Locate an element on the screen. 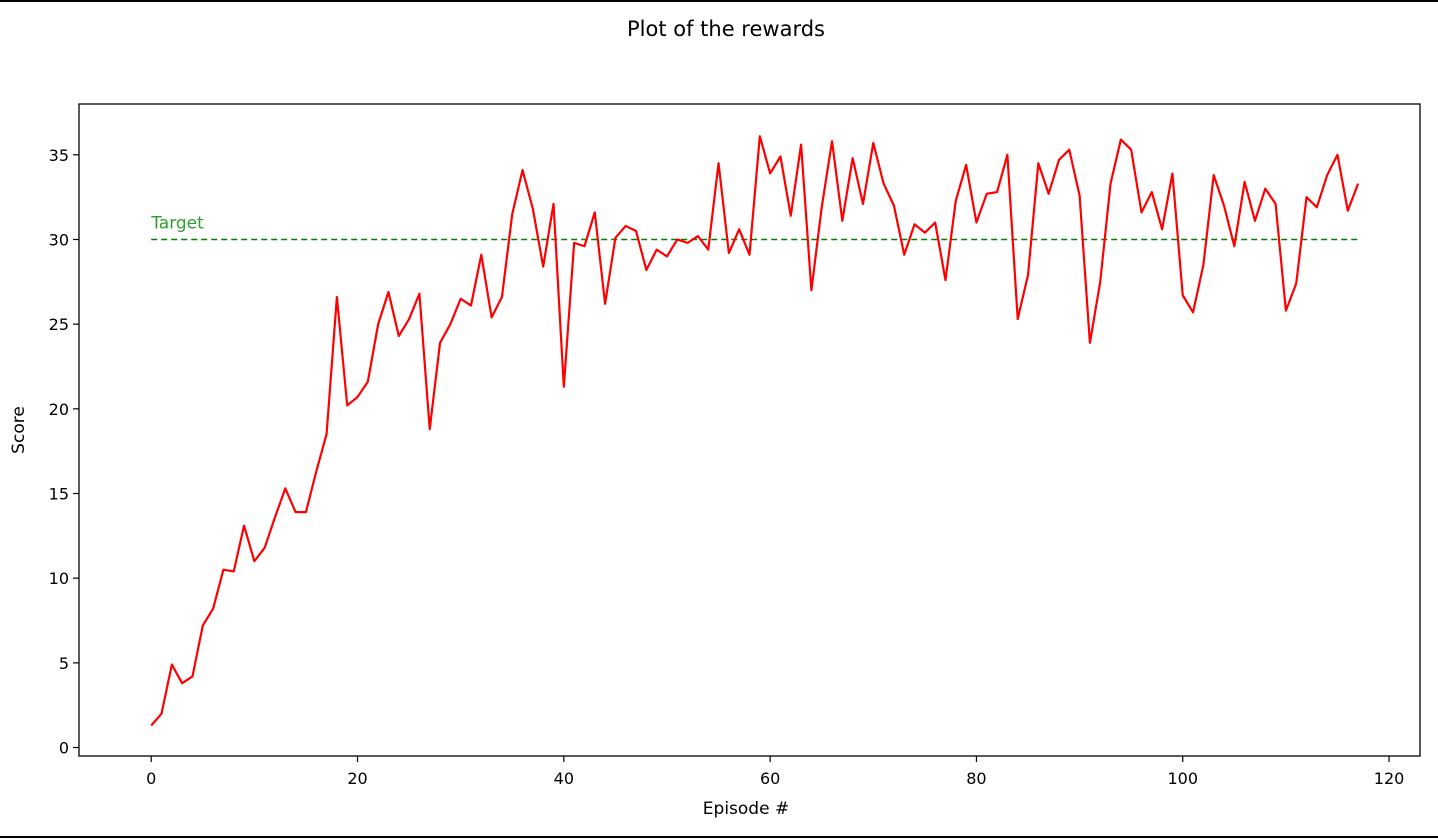 The width and height of the screenshot is (1438, 840). x-tick-label: 20 is located at coordinates (357, 778).